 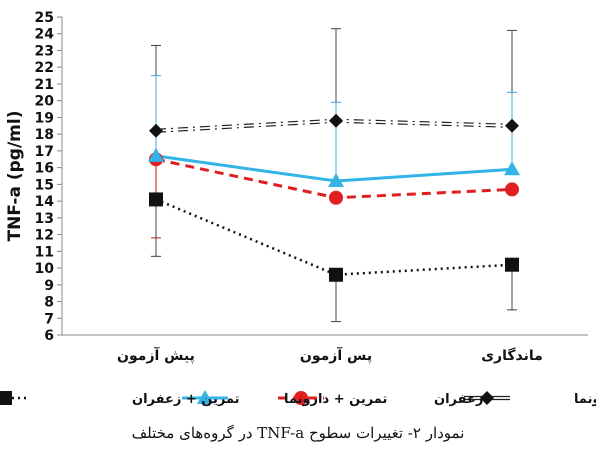 What do you see at coordinates (44, 85) in the screenshot?
I see `y-tick-label: 21` at bounding box center [44, 85].